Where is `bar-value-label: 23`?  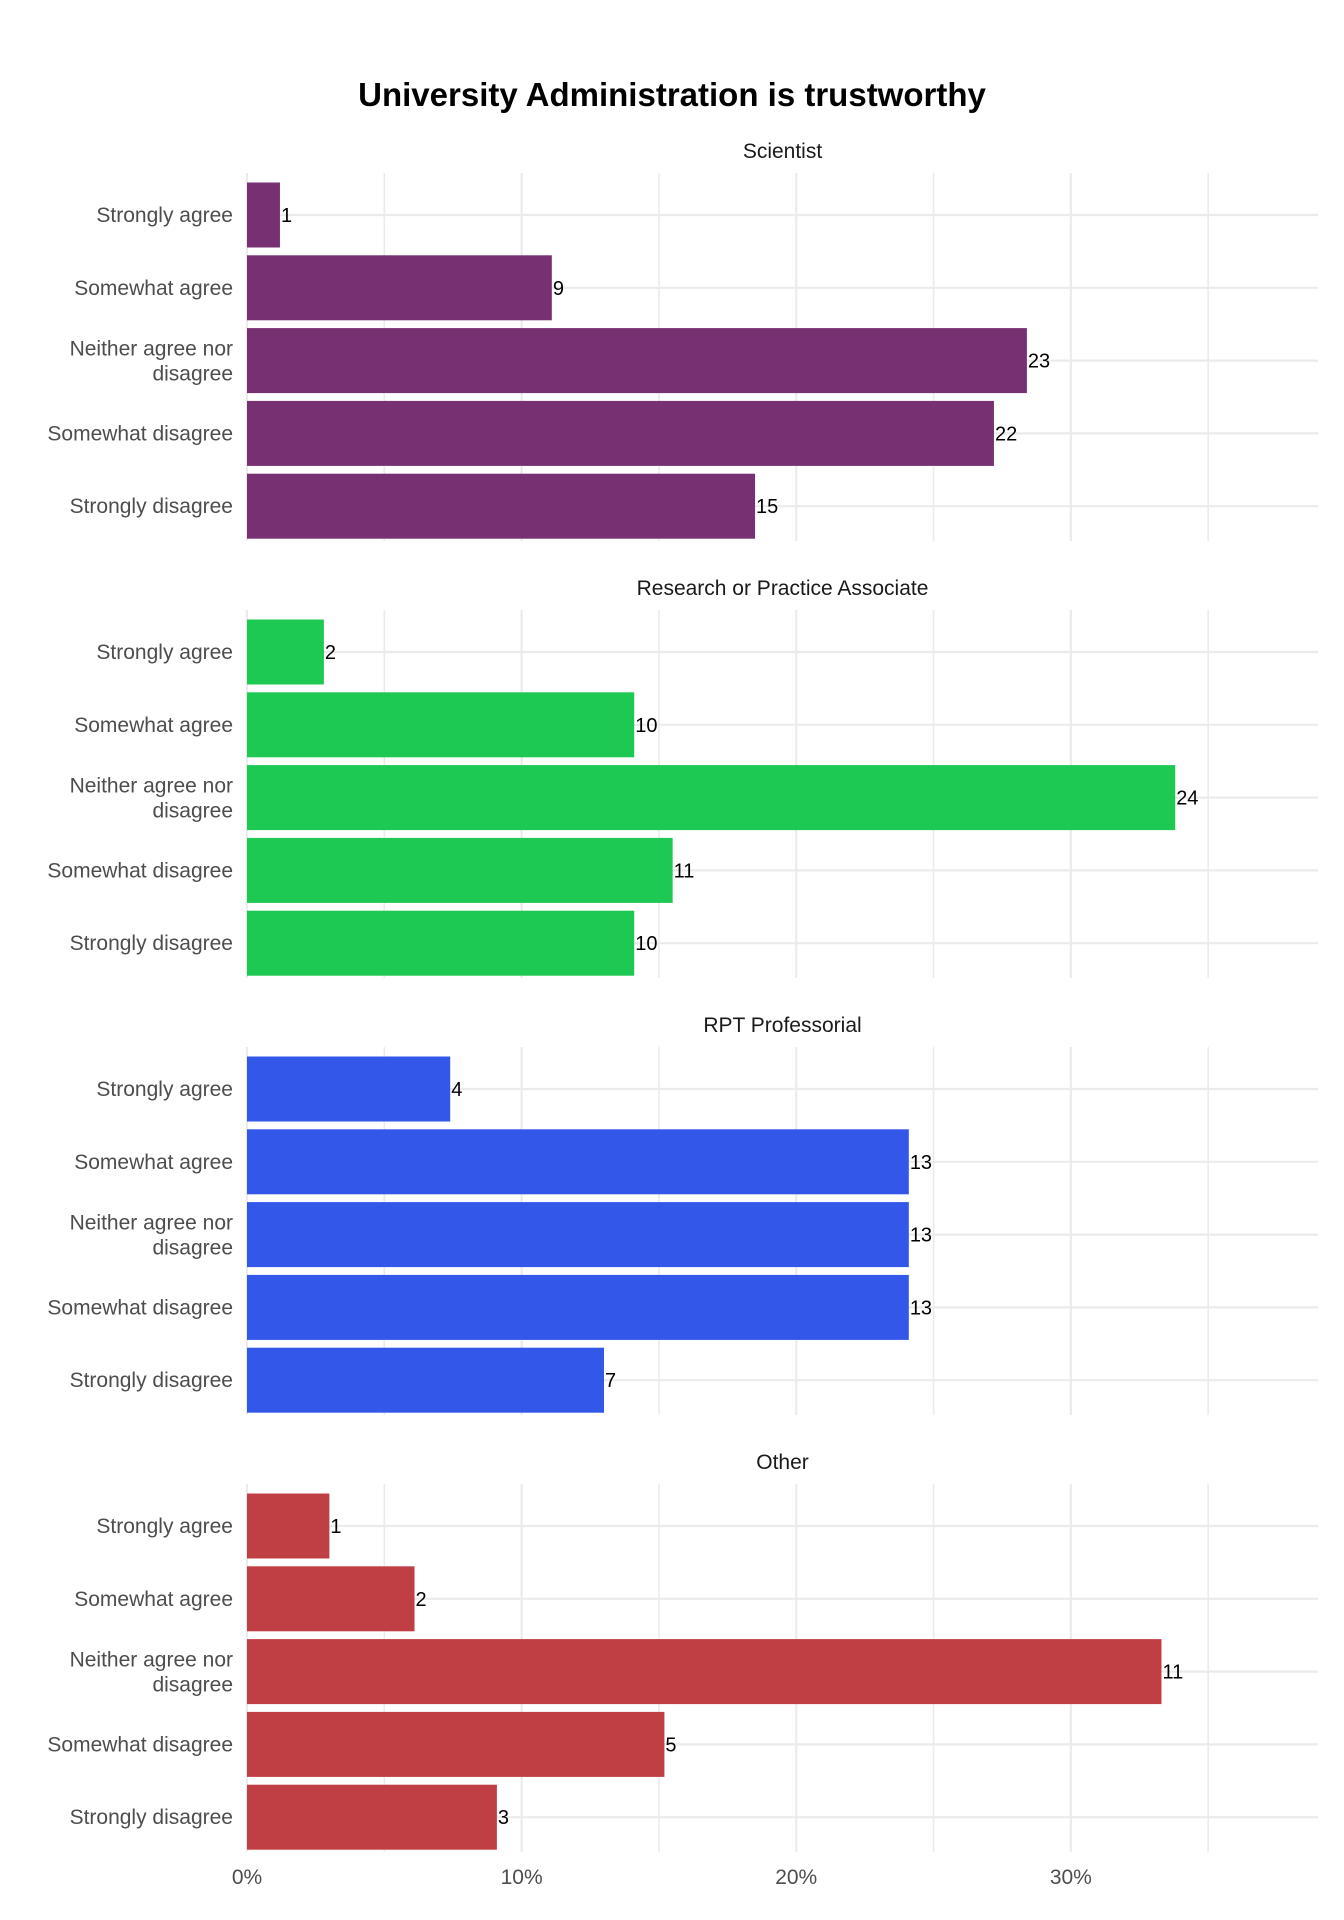 bar-value-label: 23 is located at coordinates (1039, 362).